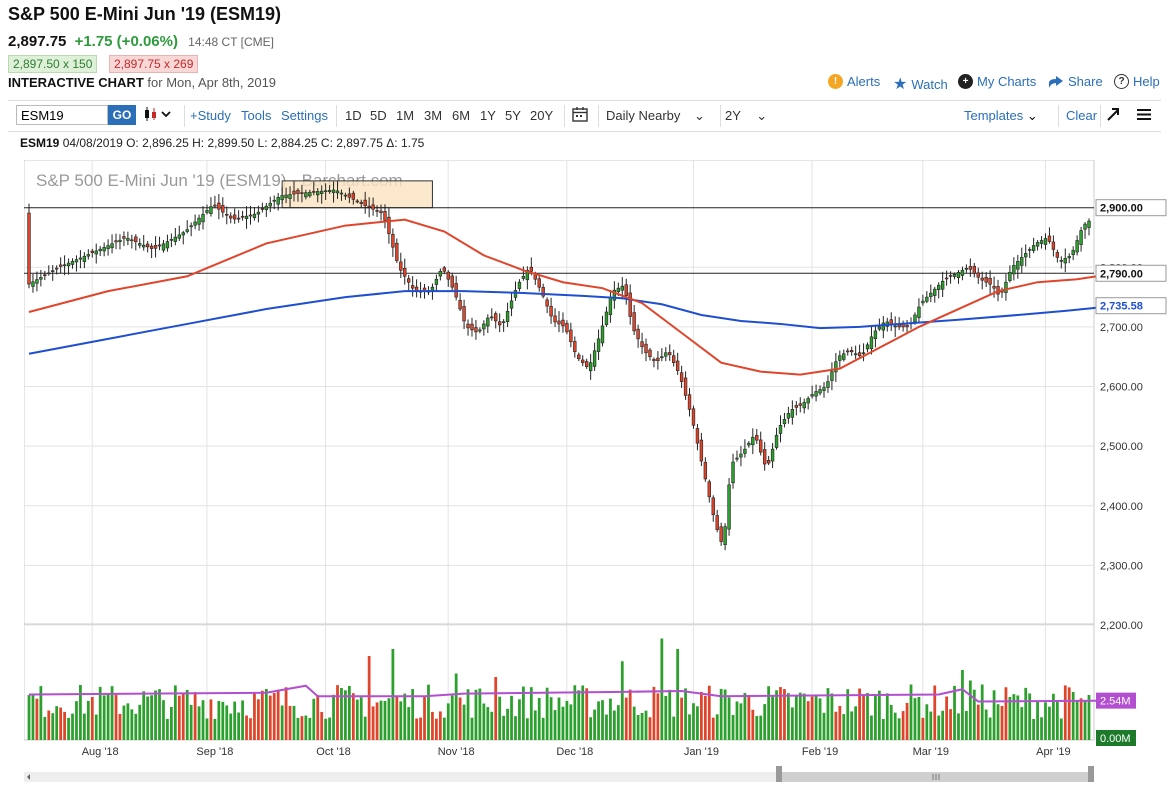 The height and width of the screenshot is (789, 1169). I want to click on calendar-button, so click(580, 115).